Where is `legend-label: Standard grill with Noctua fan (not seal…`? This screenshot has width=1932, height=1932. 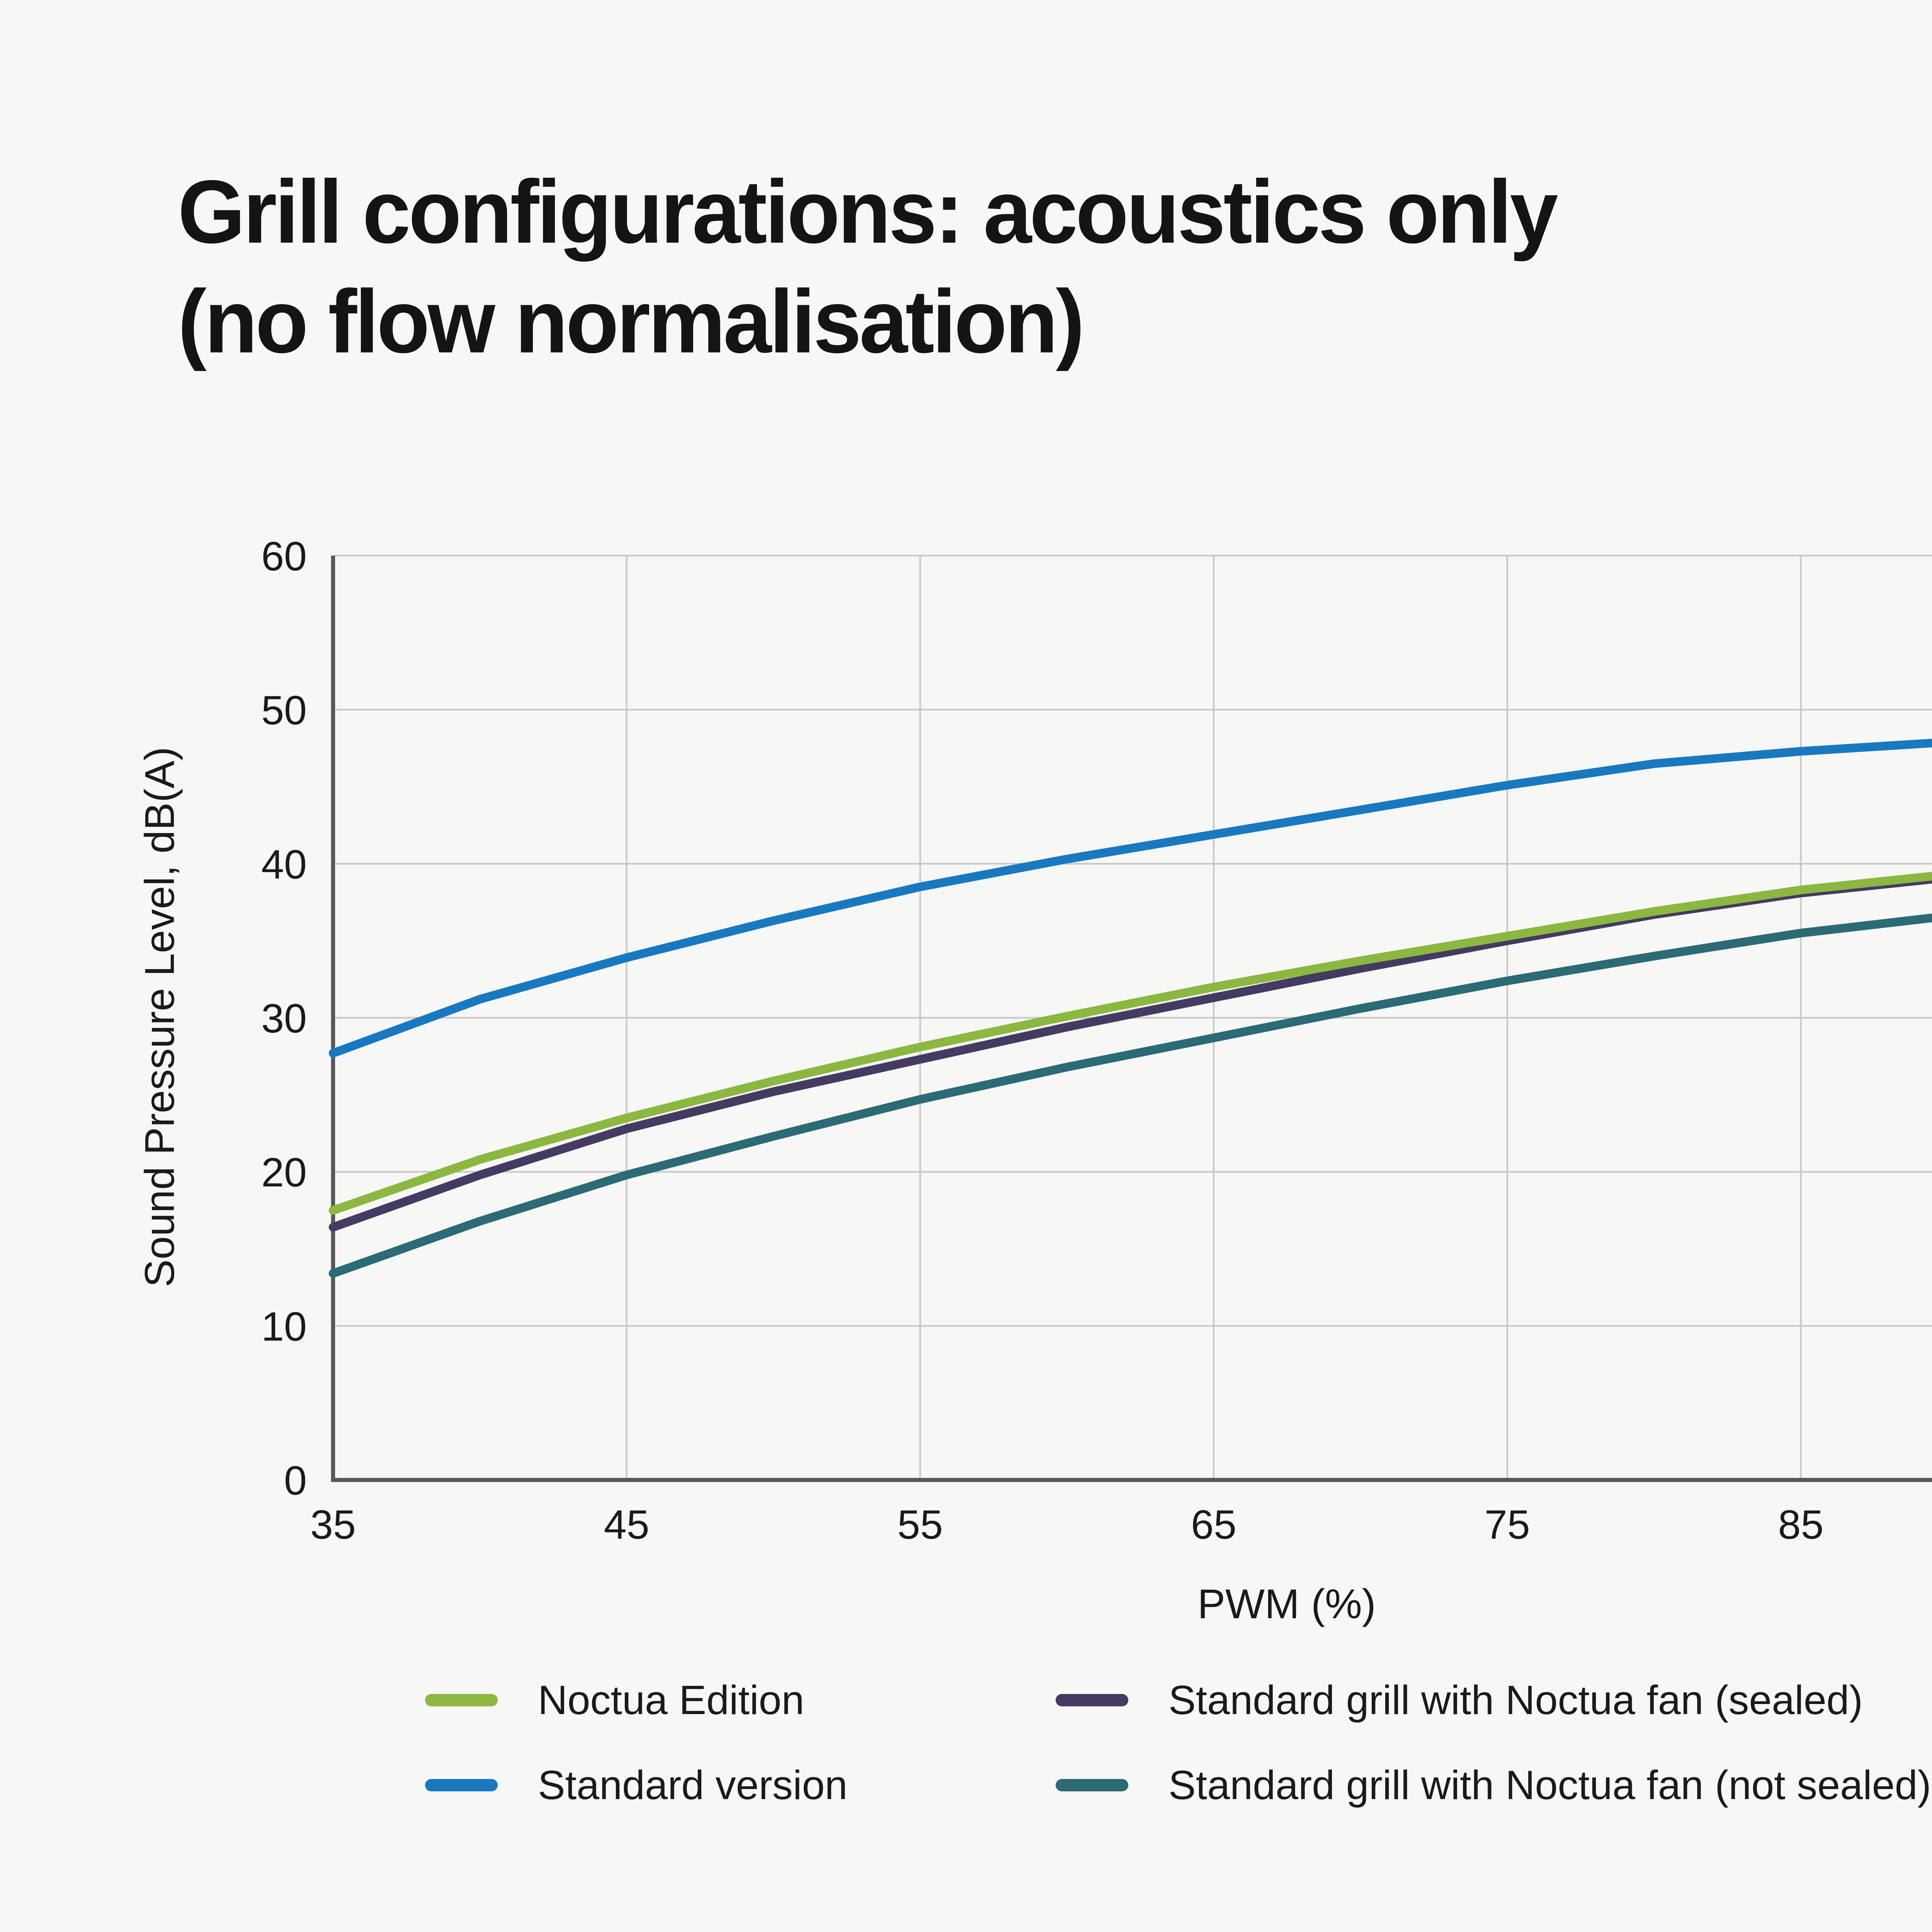 legend-label: Standard grill with Noctua fan (not seal… is located at coordinates (1549, 1785).